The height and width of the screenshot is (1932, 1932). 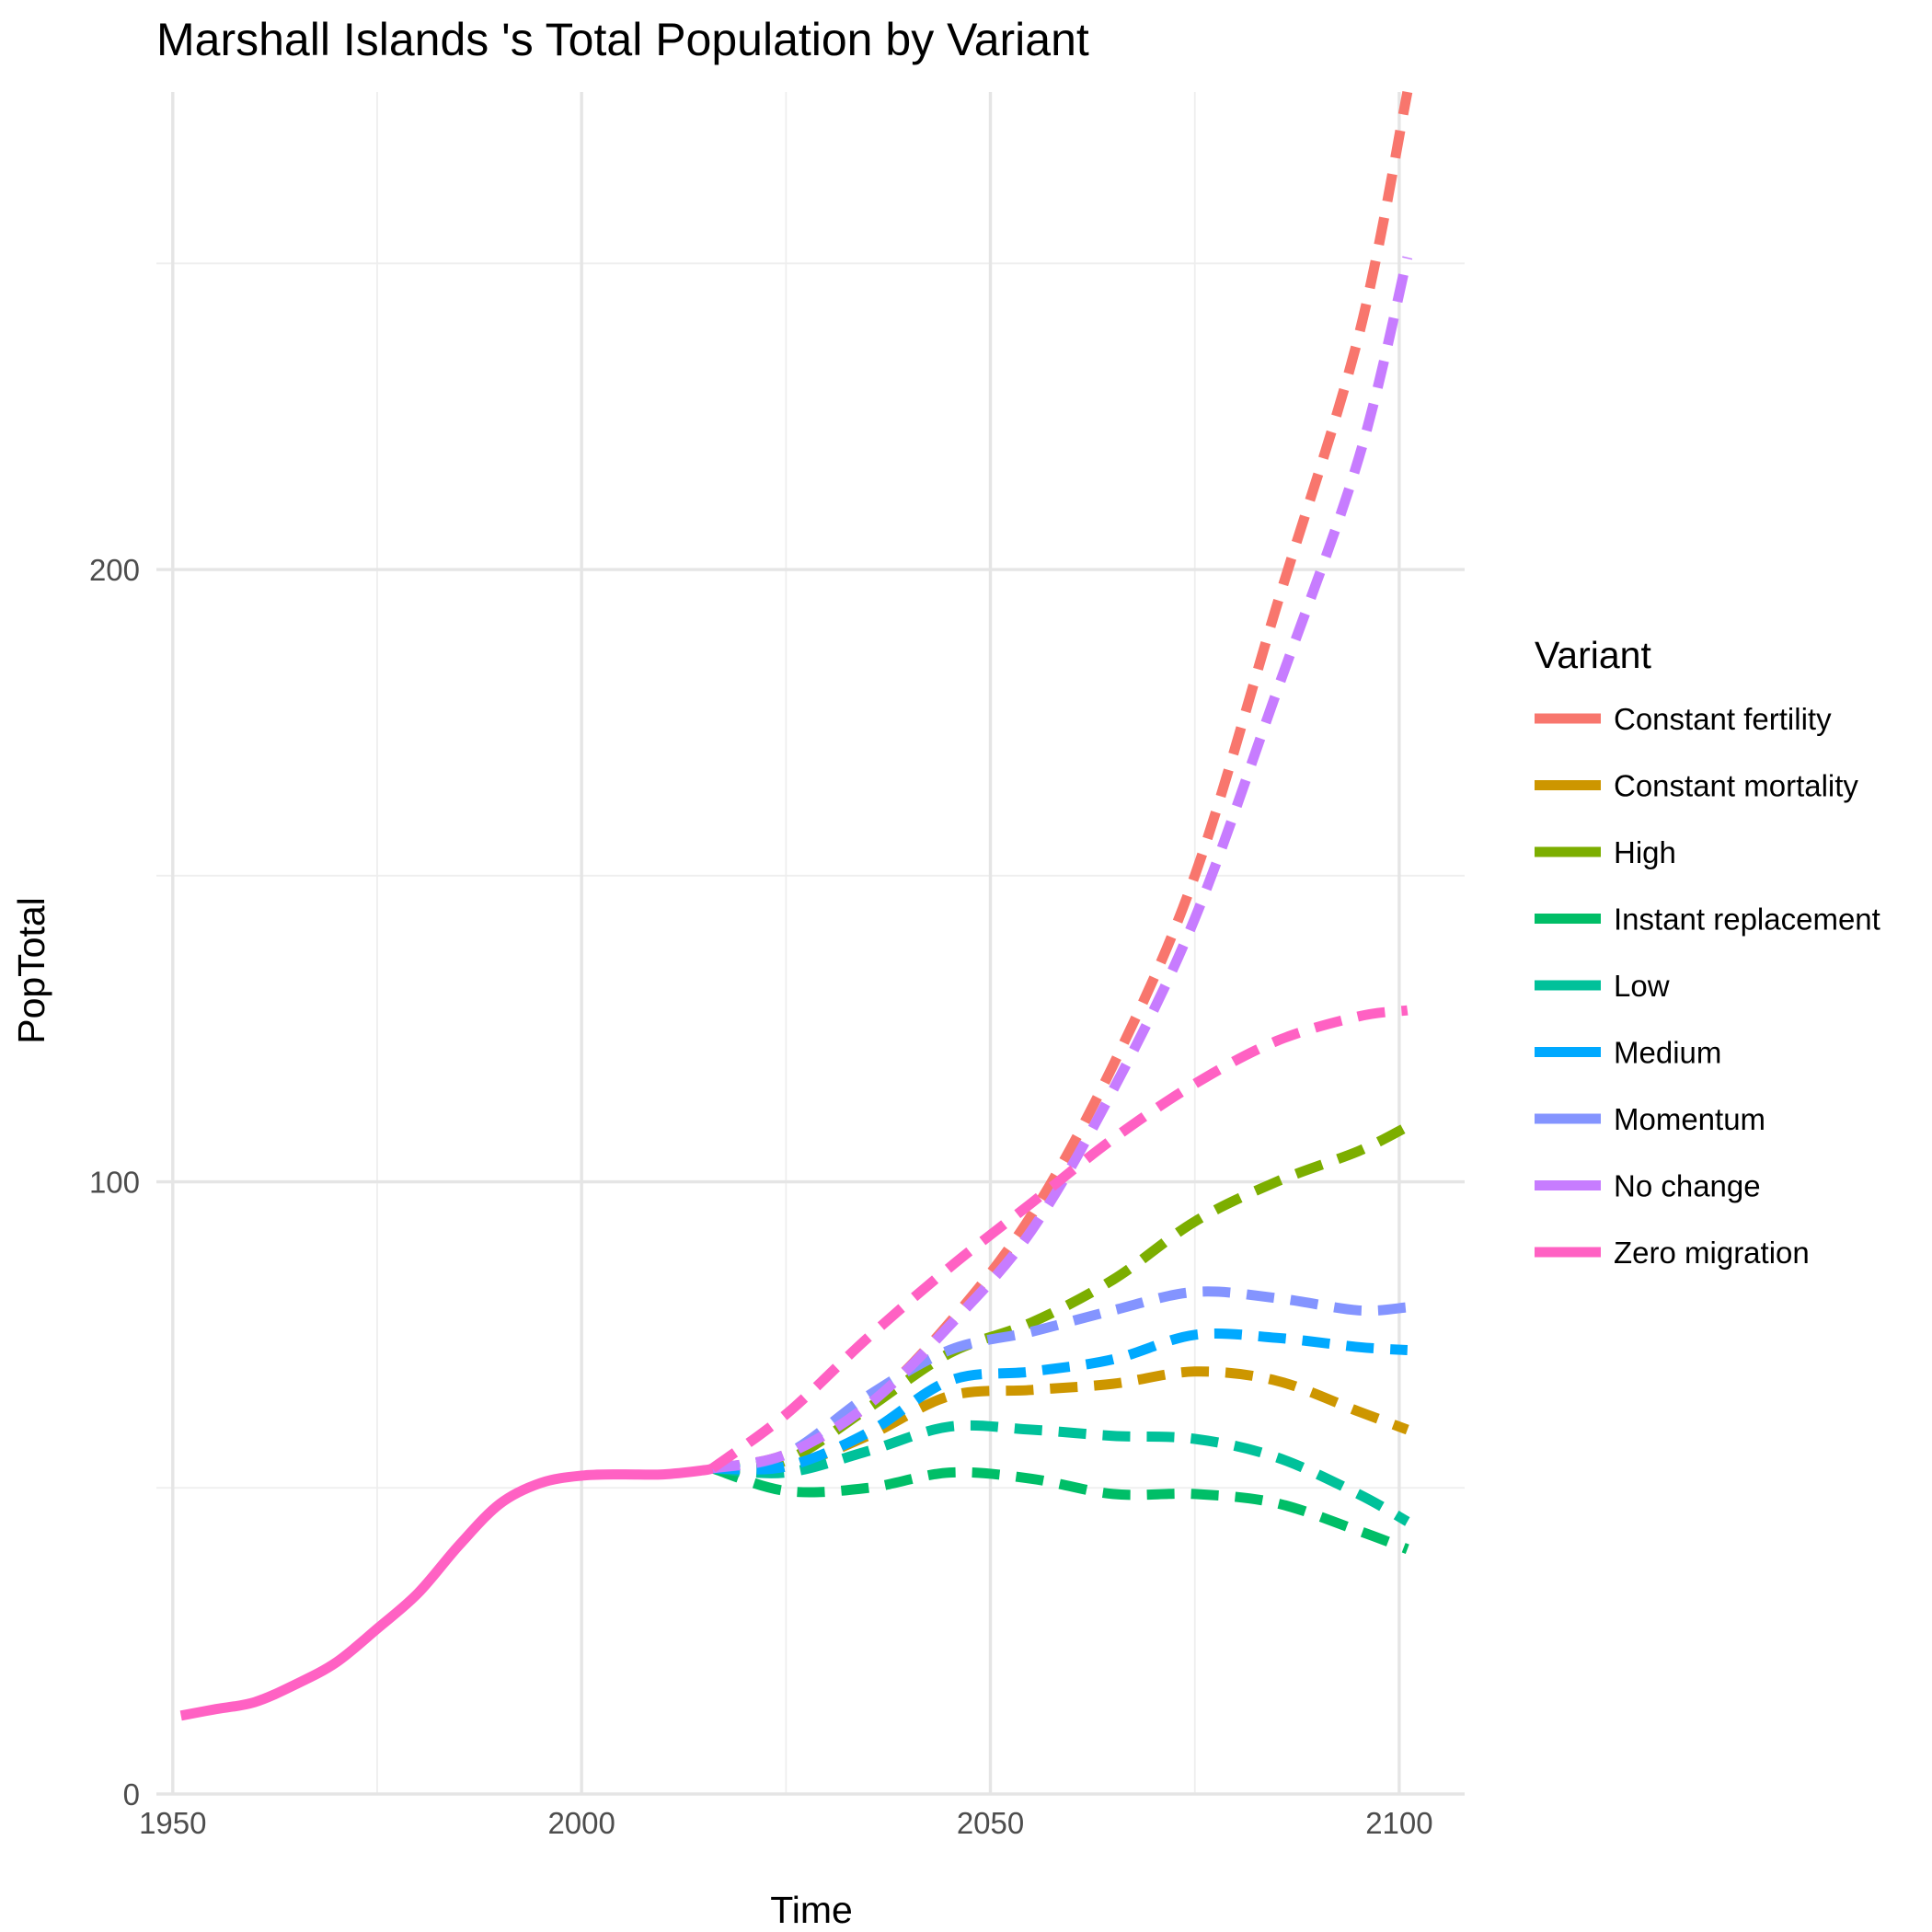 I want to click on legend-label-medium: Medium, so click(x=1667, y=1053).